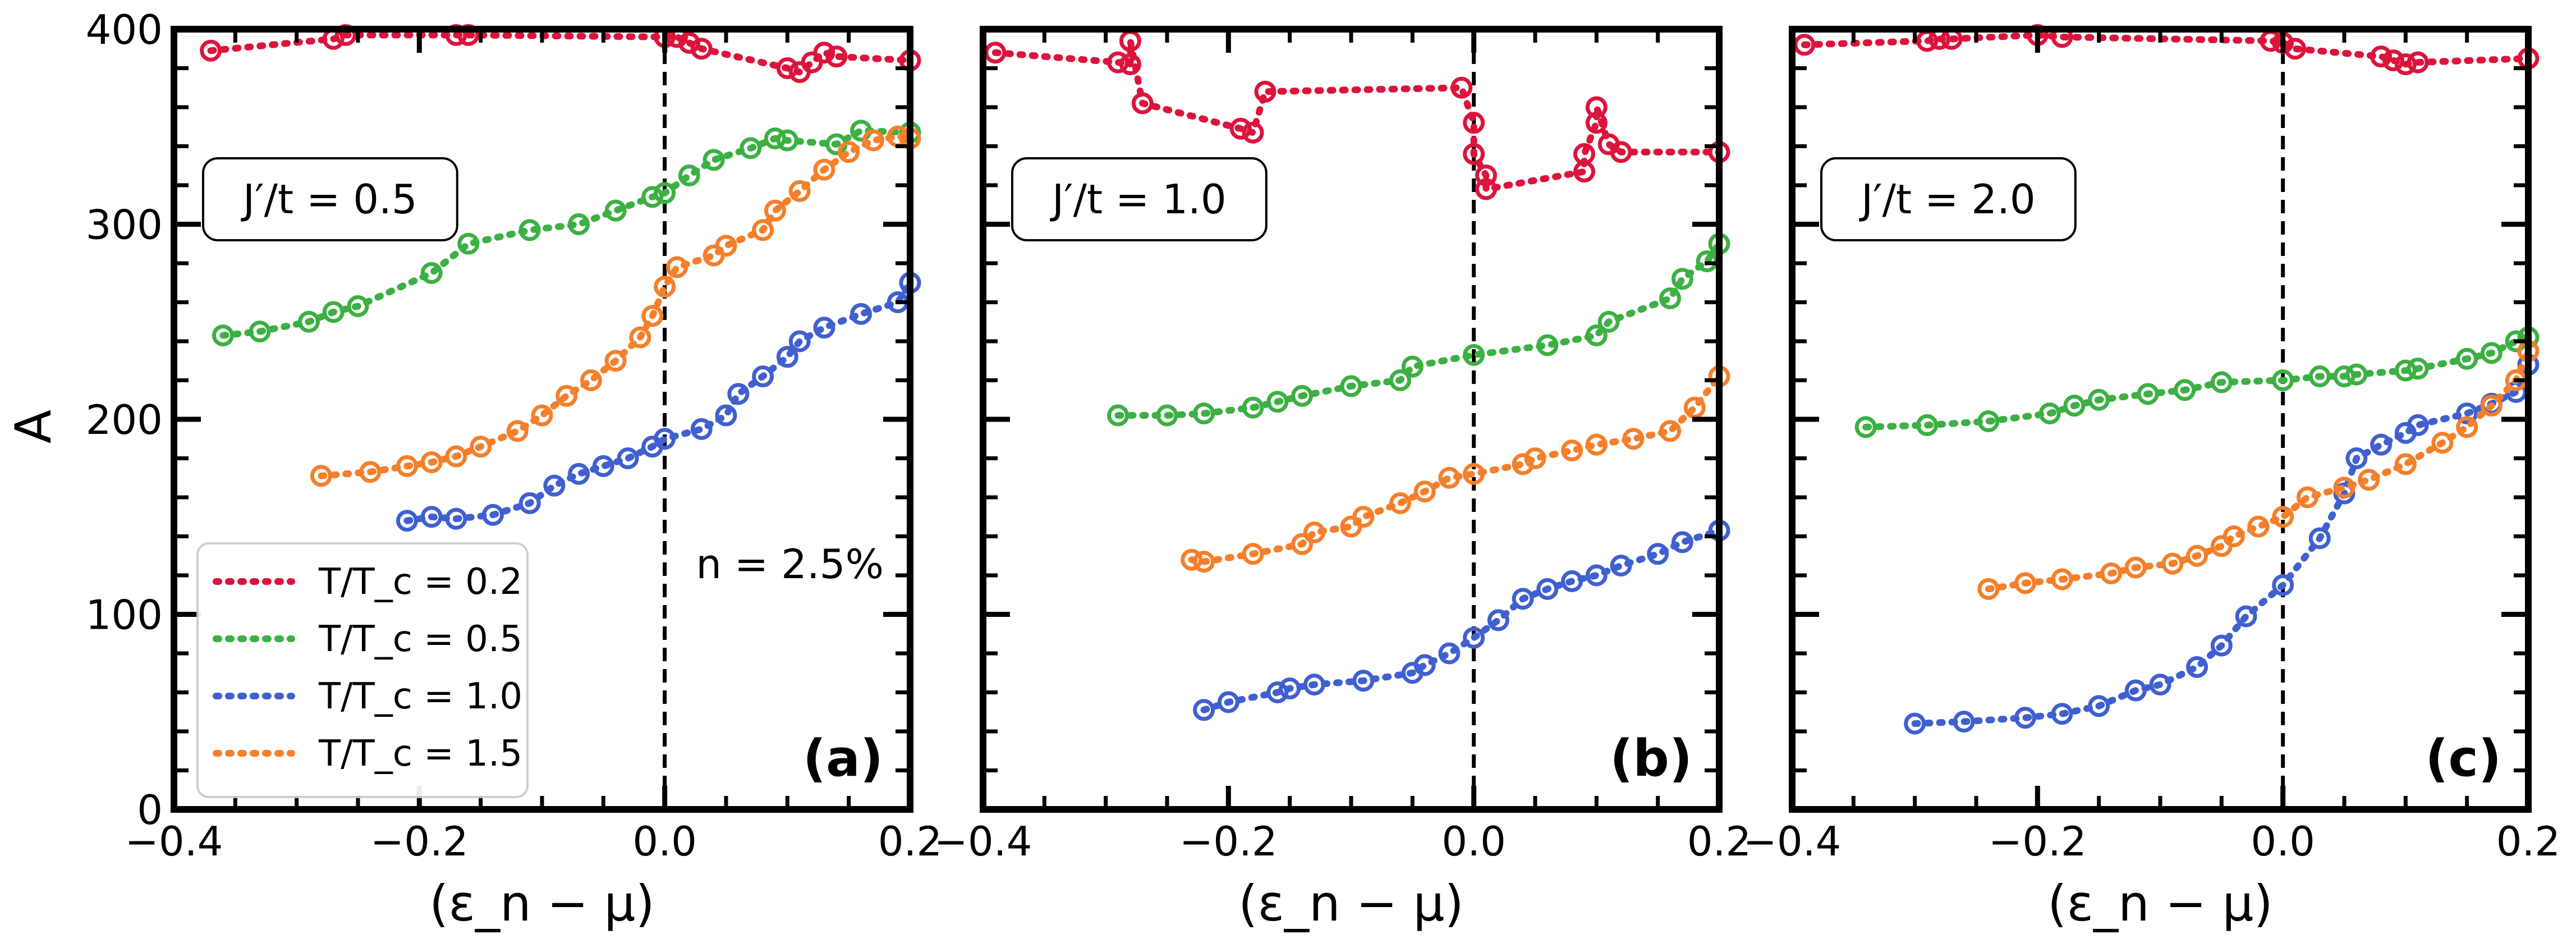 This screenshot has width=2576, height=943. Describe the element at coordinates (174, 842) in the screenshot. I see `x-tick-label: −0.4` at that location.